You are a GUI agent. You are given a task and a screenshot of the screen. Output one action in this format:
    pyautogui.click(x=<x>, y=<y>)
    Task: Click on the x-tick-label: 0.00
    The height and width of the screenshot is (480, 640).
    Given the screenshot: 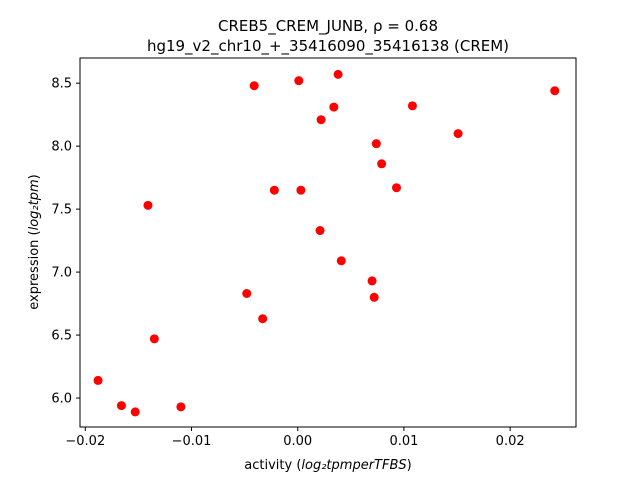 What is the action you would take?
    pyautogui.click(x=297, y=441)
    